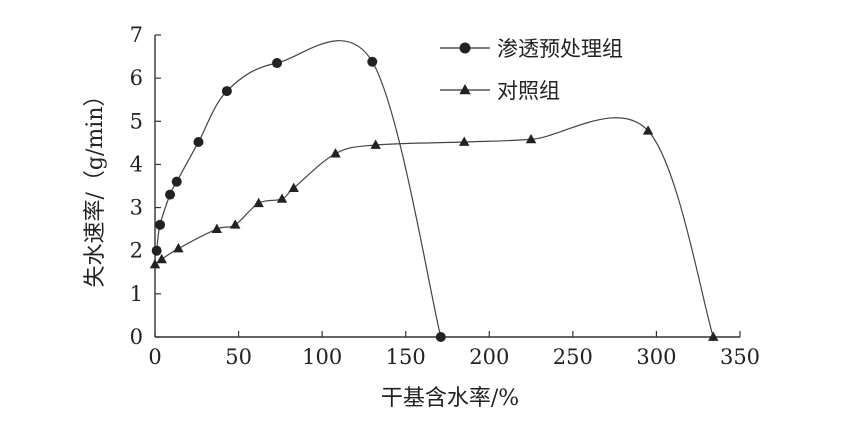 Image resolution: width=846 pixels, height=428 pixels. Describe the element at coordinates (322, 357) in the screenshot. I see `x-tick-label: 100` at that location.